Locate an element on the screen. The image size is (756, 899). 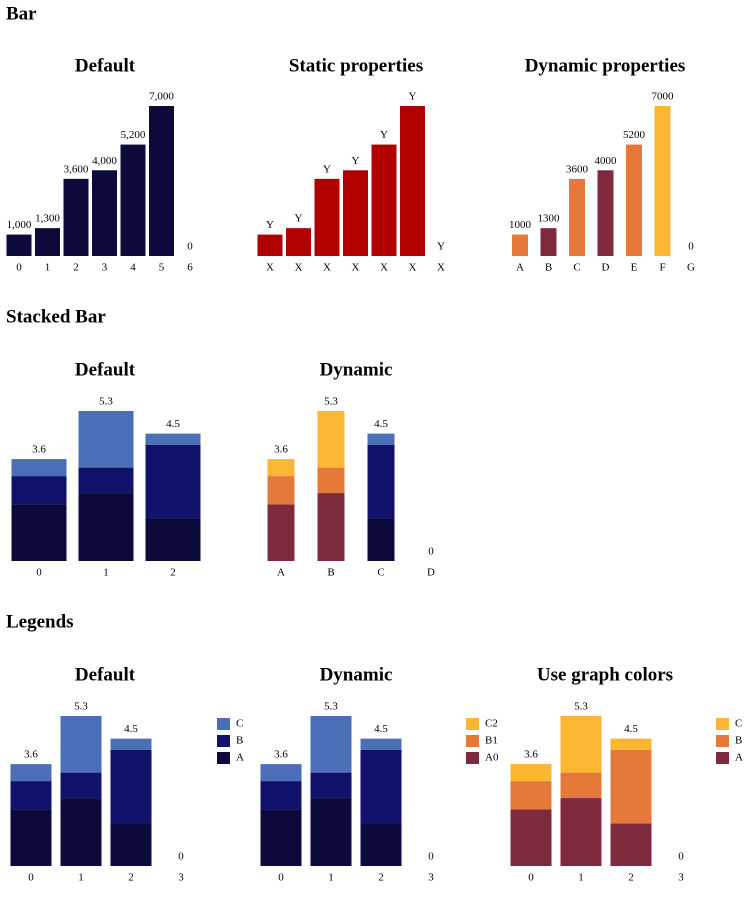
value-label: 0 is located at coordinates (691, 247).